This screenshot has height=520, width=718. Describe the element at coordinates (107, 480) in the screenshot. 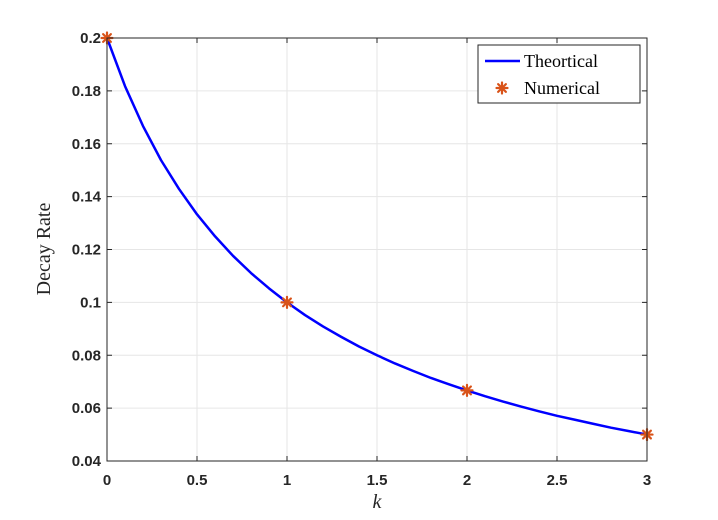

I see `x-tick-label: 0` at that location.